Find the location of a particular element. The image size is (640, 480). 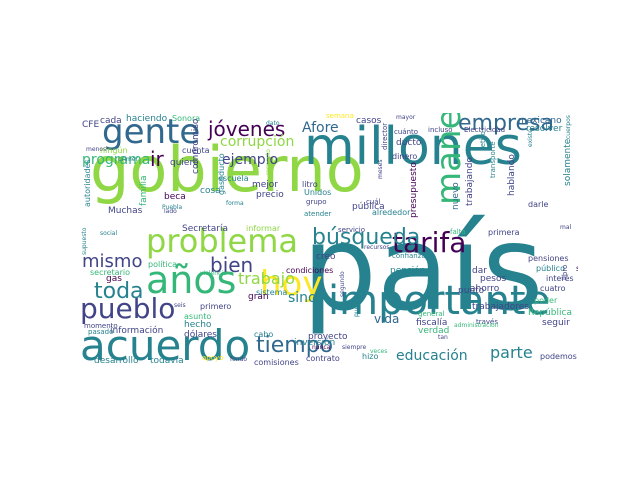

word: podemos is located at coordinates (558, 356).